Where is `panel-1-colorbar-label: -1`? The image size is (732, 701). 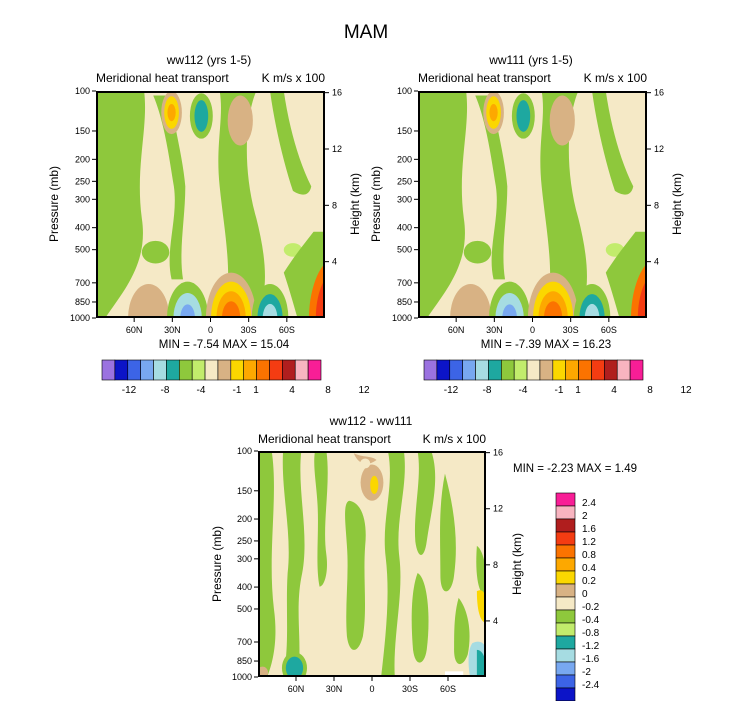
panel-1-colorbar-label: -1 is located at coordinates (237, 390).